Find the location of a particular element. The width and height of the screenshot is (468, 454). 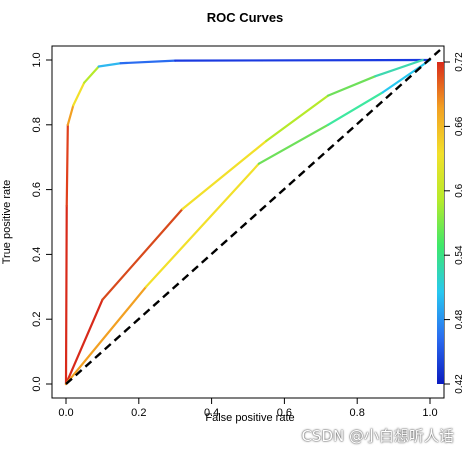

colorbar-tick-label: 0.54 is located at coordinates (459, 255).